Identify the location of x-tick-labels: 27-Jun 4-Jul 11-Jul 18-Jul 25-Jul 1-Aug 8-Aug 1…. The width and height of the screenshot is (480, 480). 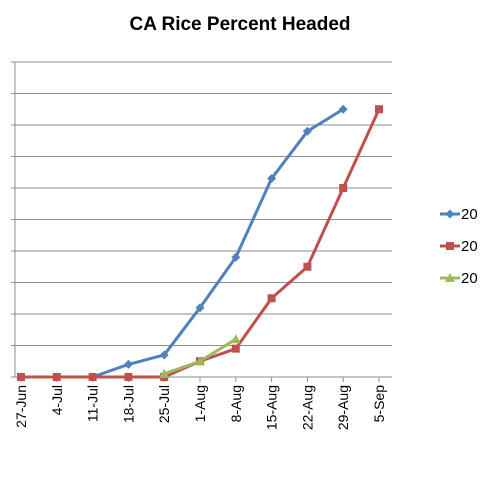
(200, 407).